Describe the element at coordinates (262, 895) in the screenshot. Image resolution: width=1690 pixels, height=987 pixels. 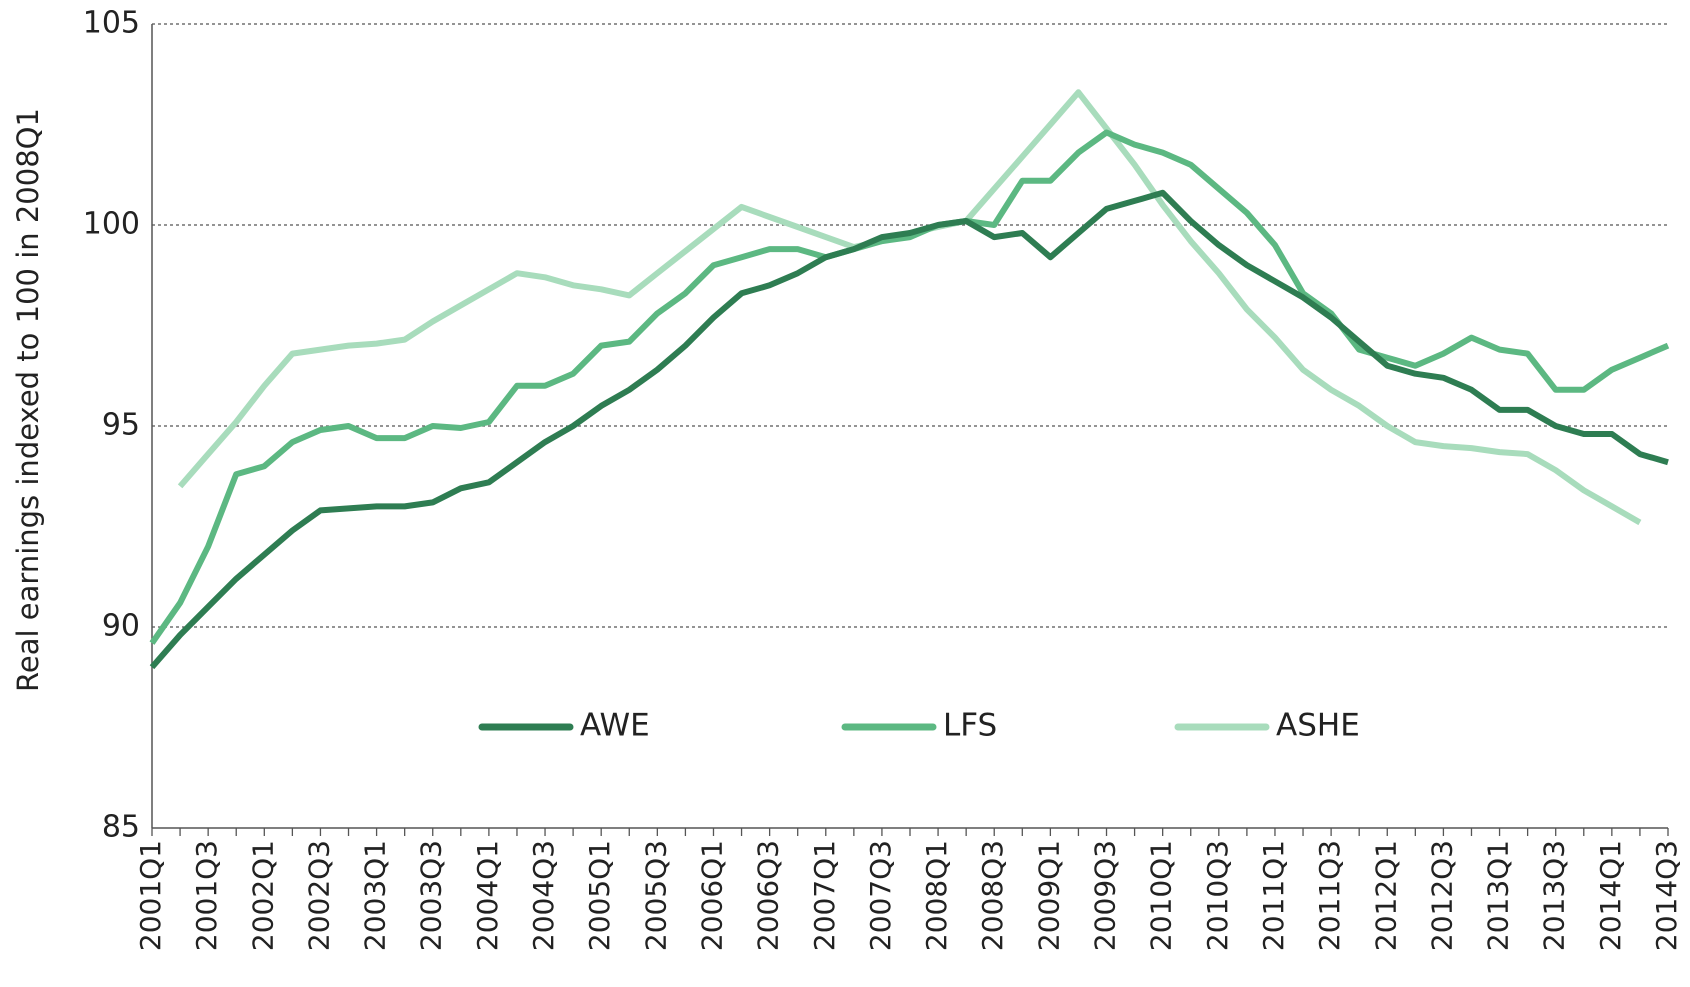
I see `x-tick-label: 2002Q1` at that location.